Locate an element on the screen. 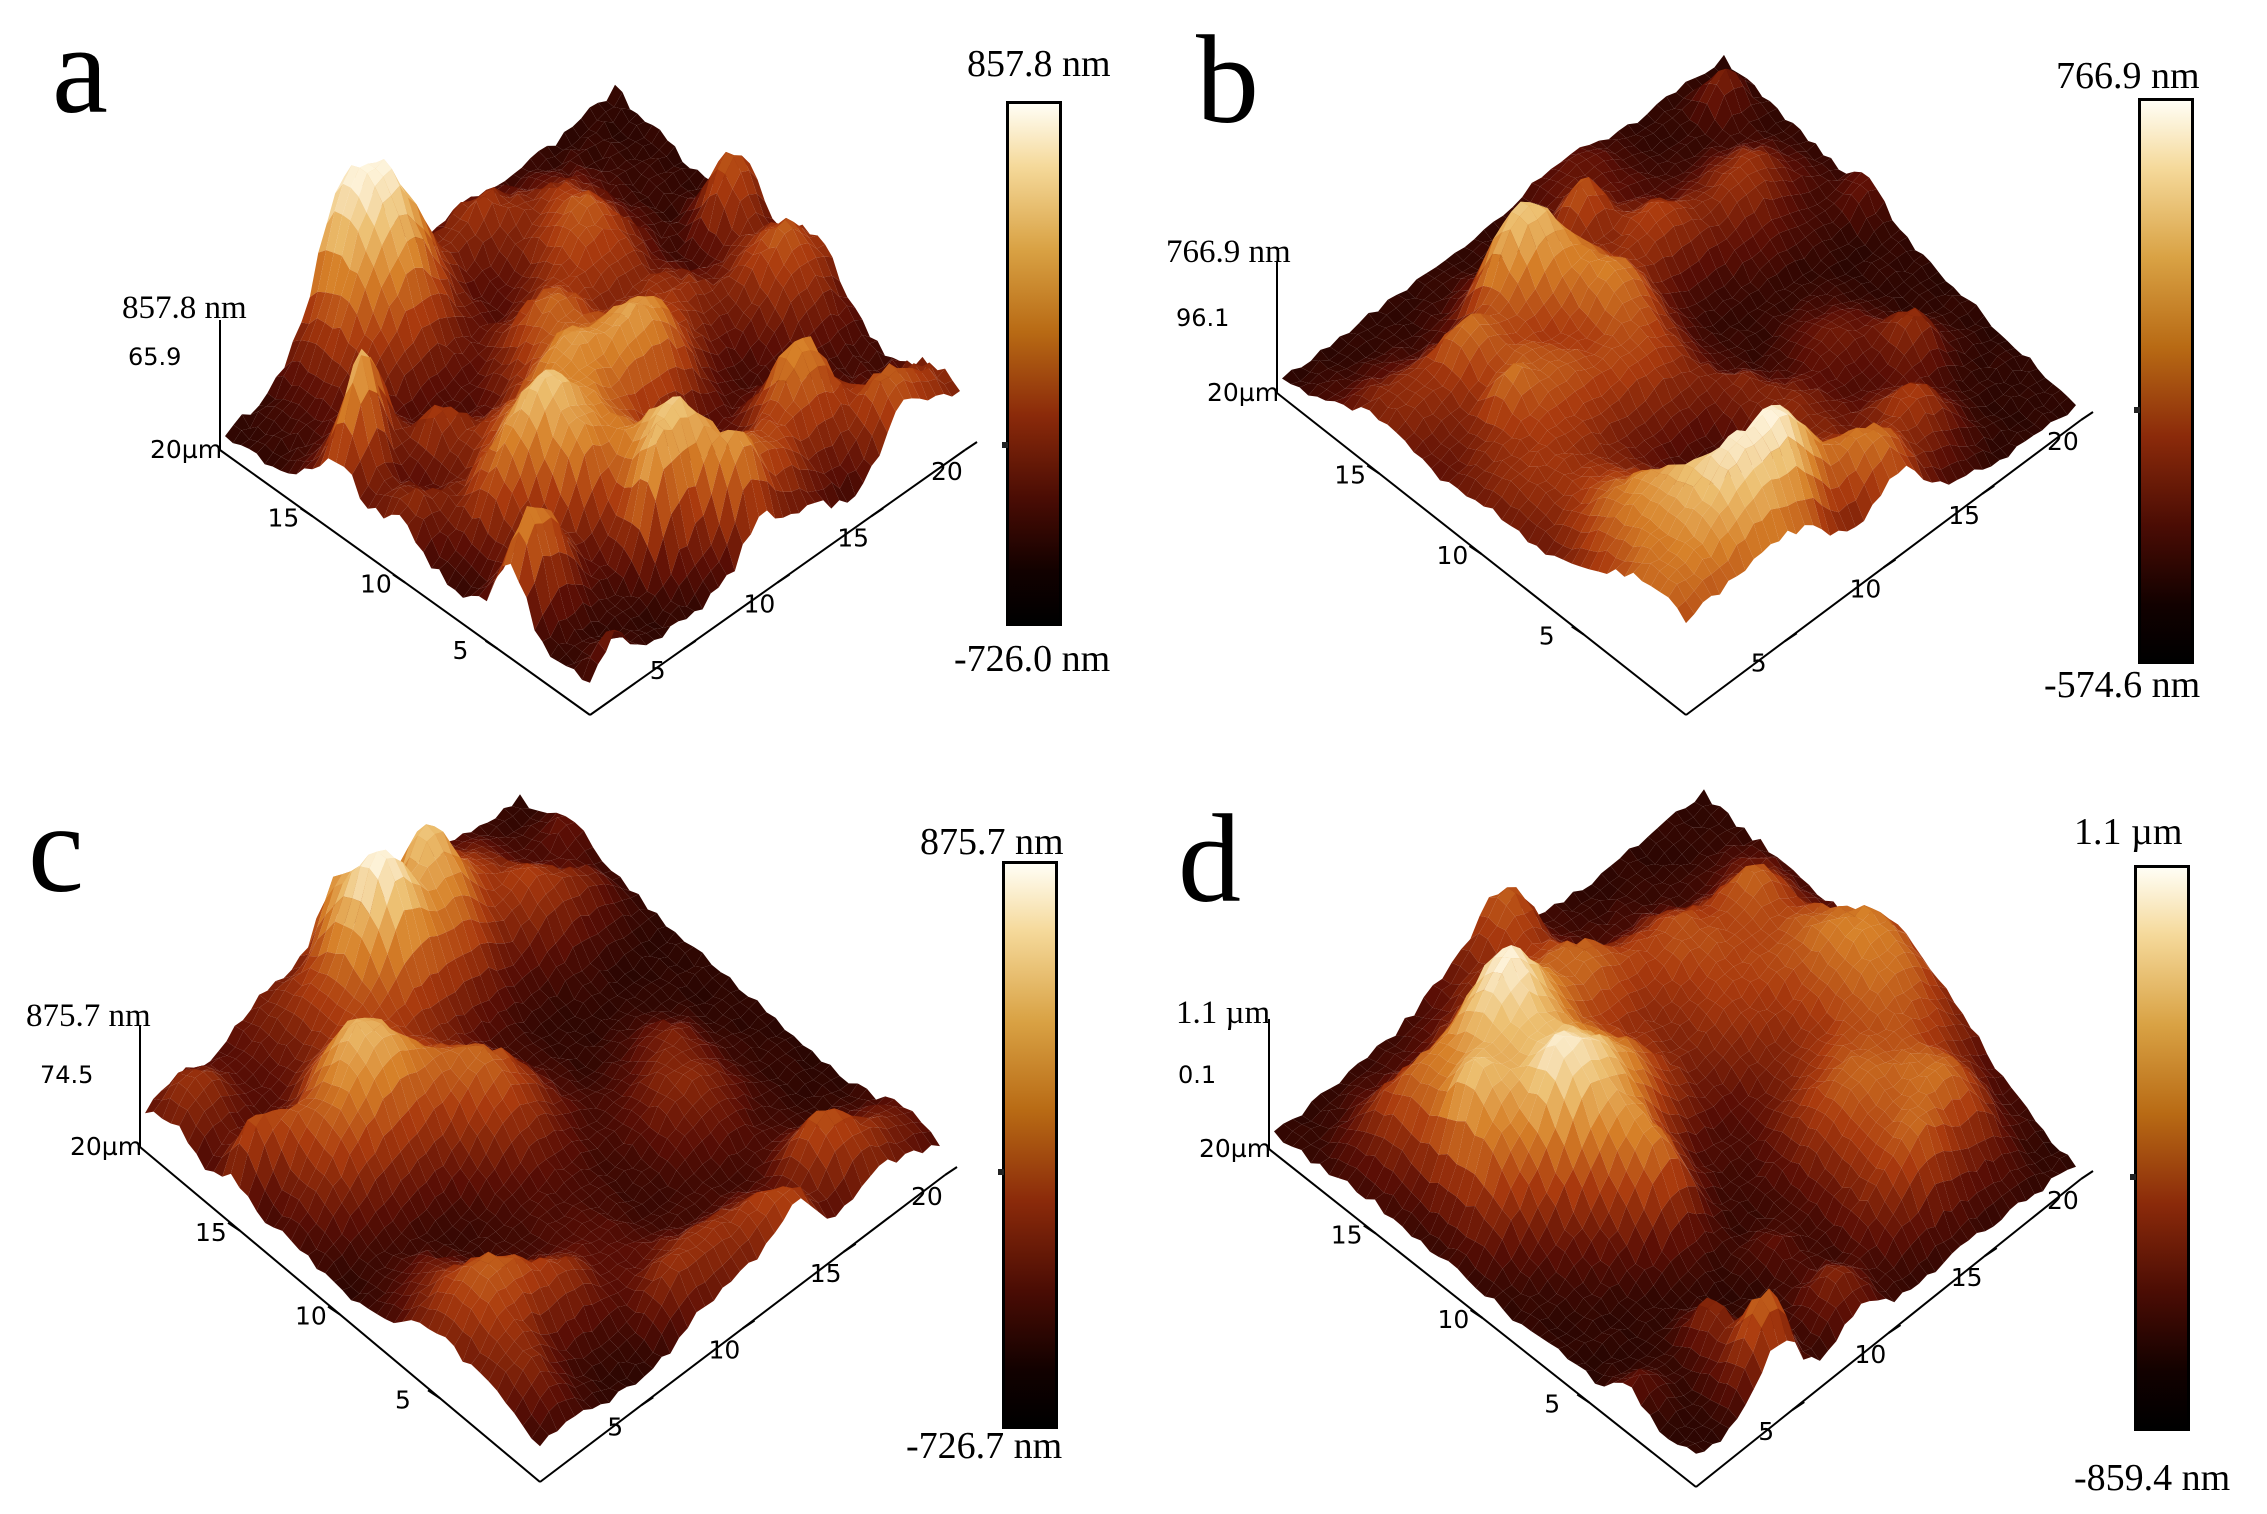 The image size is (2267, 1514). colorbar-min-label: -859.4 nm is located at coordinates (2152, 1478).